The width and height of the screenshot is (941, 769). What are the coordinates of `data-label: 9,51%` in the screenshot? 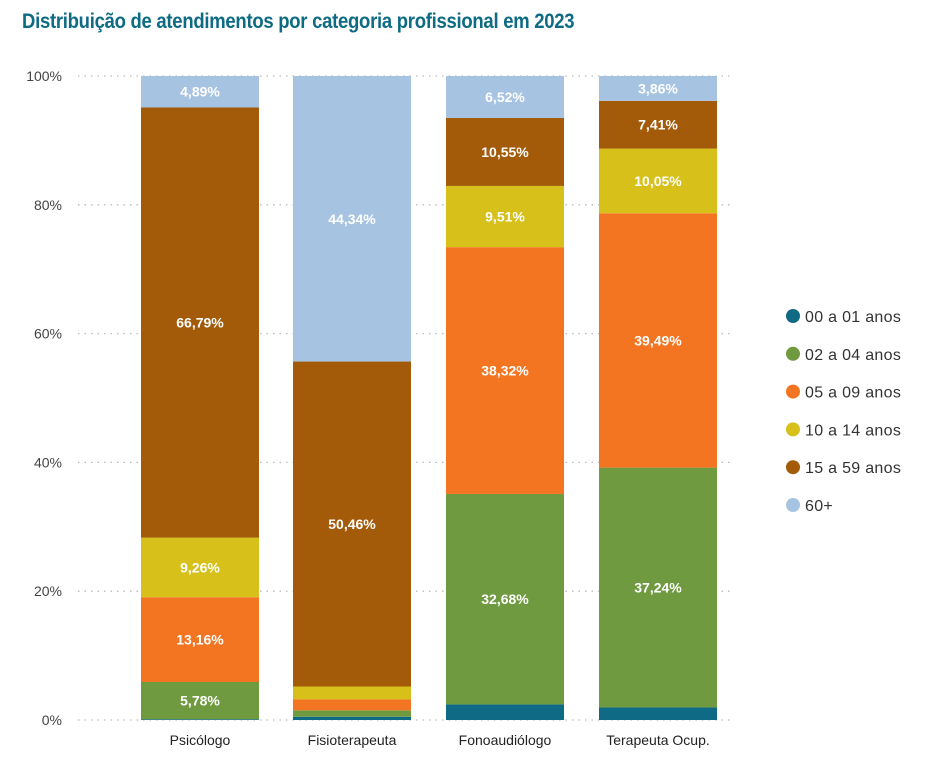 It's located at (505, 217).